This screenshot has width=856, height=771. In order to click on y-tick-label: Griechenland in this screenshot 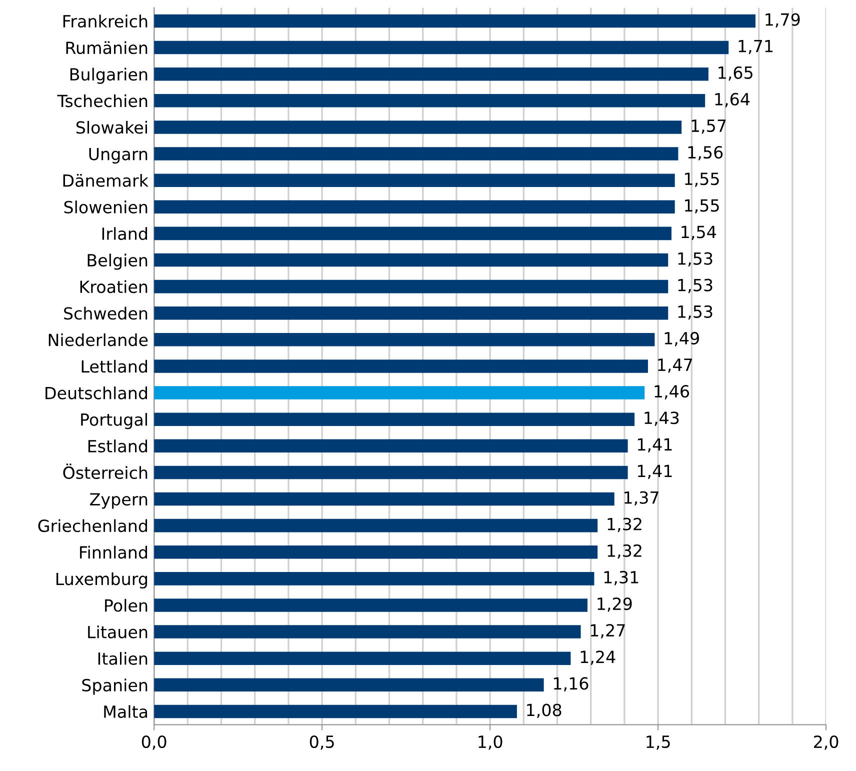, I will do `click(93, 525)`.